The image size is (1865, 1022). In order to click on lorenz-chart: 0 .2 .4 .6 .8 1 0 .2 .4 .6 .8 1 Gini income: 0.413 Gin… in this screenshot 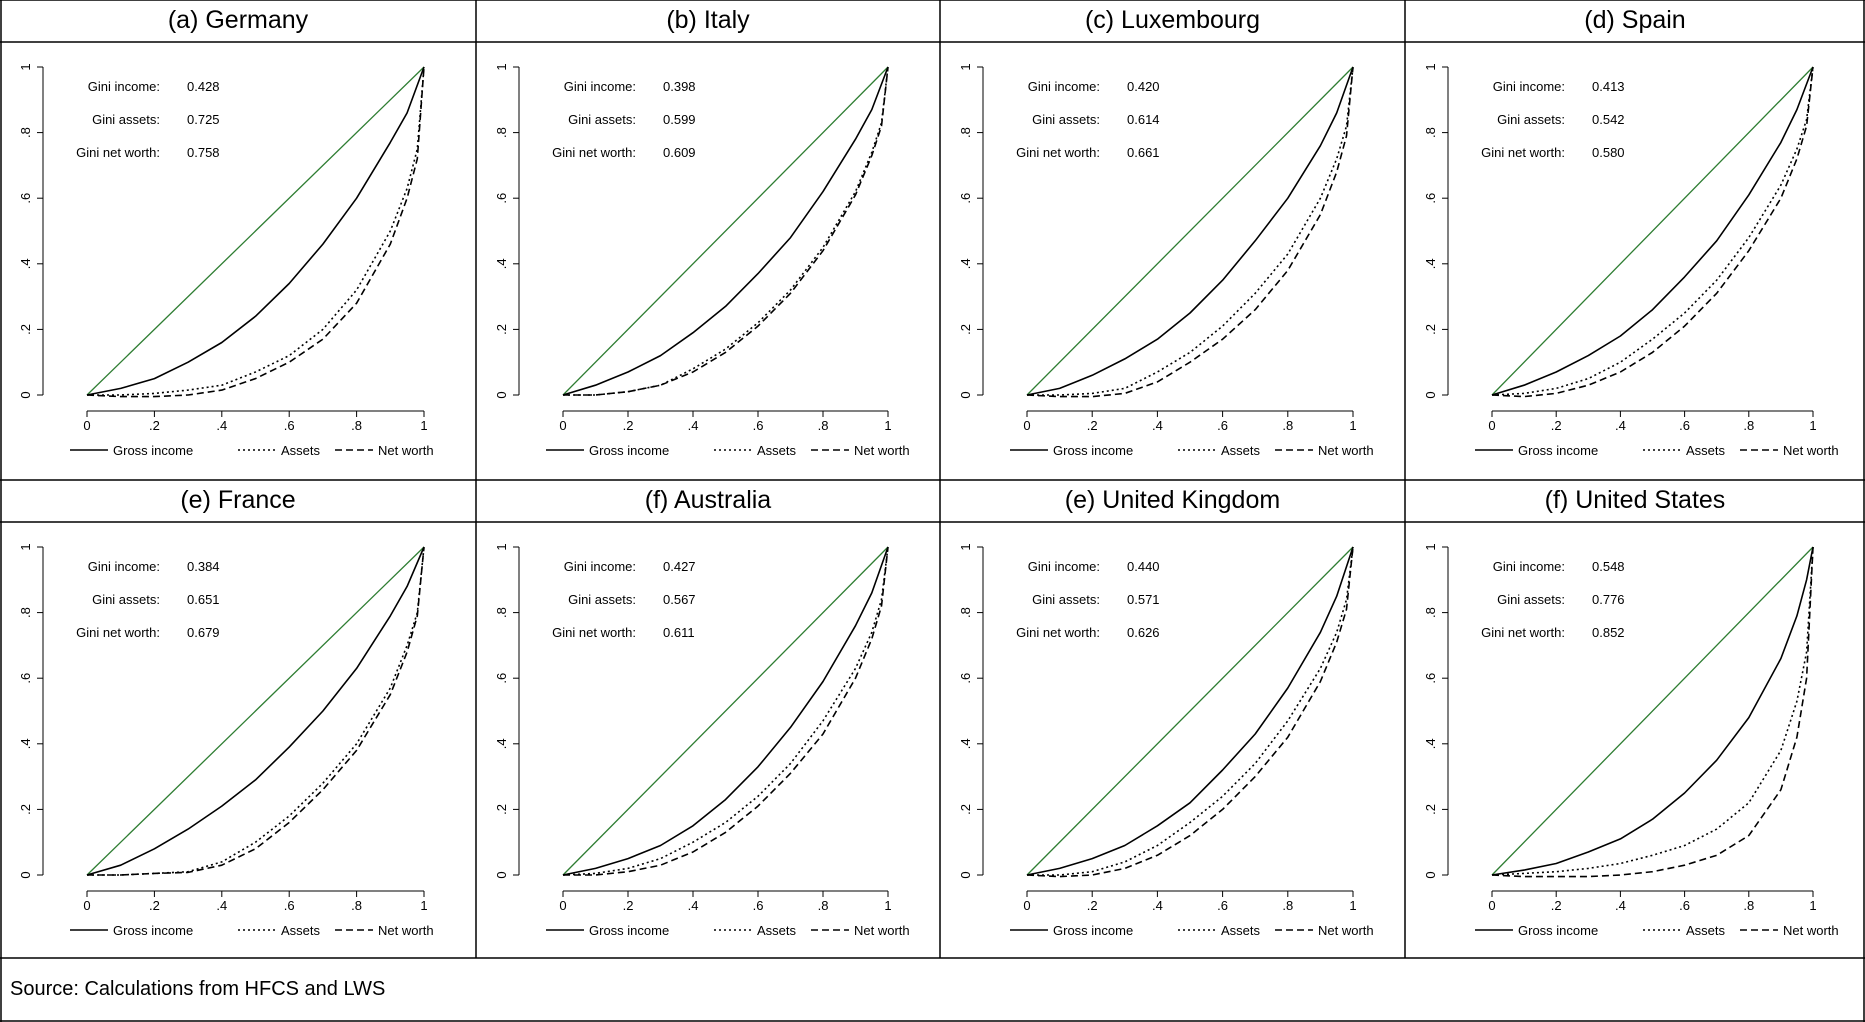, I will do `click(1631, 260)`.